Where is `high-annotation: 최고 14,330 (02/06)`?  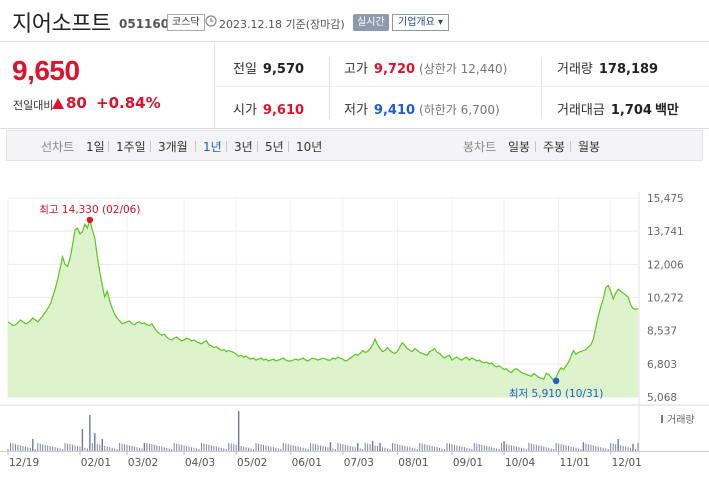 high-annotation: 최고 14,330 (02/06) is located at coordinates (89, 210).